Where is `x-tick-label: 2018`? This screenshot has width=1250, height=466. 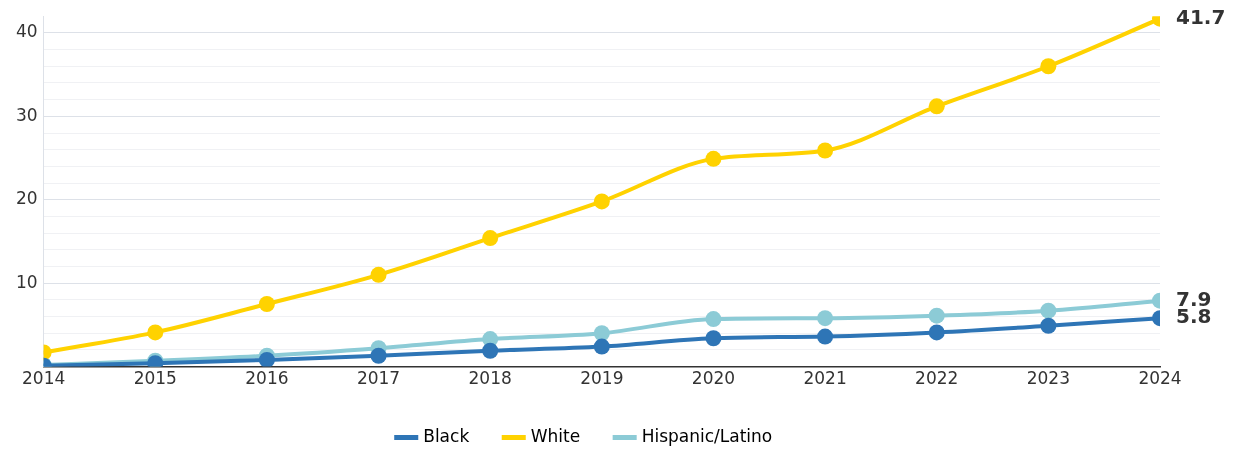
x-tick-label: 2018 is located at coordinates (490, 378).